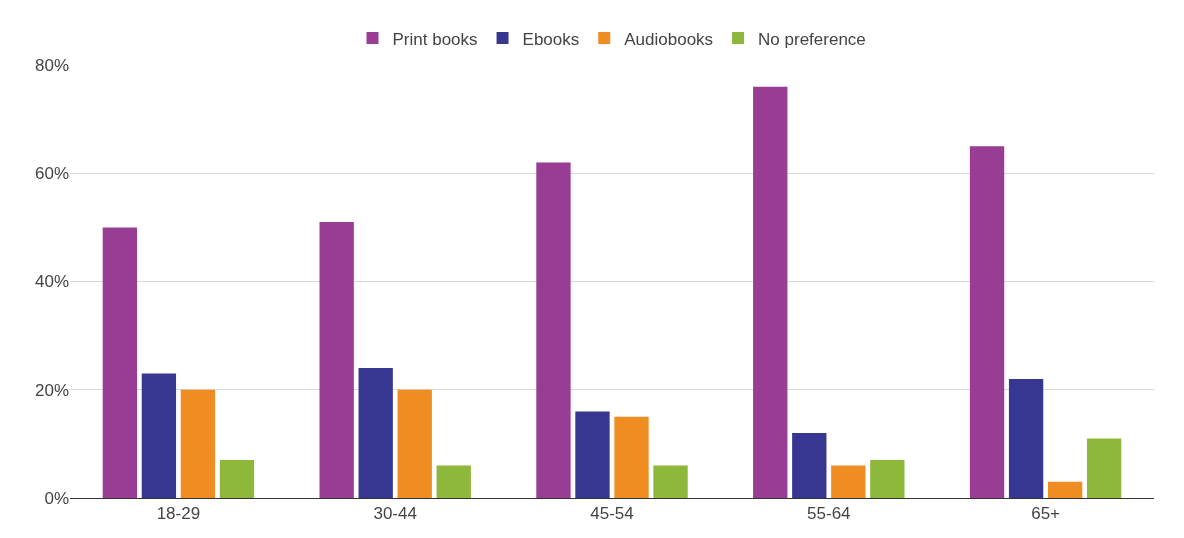 Image resolution: width=1184 pixels, height=538 pixels. What do you see at coordinates (51, 174) in the screenshot?
I see `y-tick-label: 60%` at bounding box center [51, 174].